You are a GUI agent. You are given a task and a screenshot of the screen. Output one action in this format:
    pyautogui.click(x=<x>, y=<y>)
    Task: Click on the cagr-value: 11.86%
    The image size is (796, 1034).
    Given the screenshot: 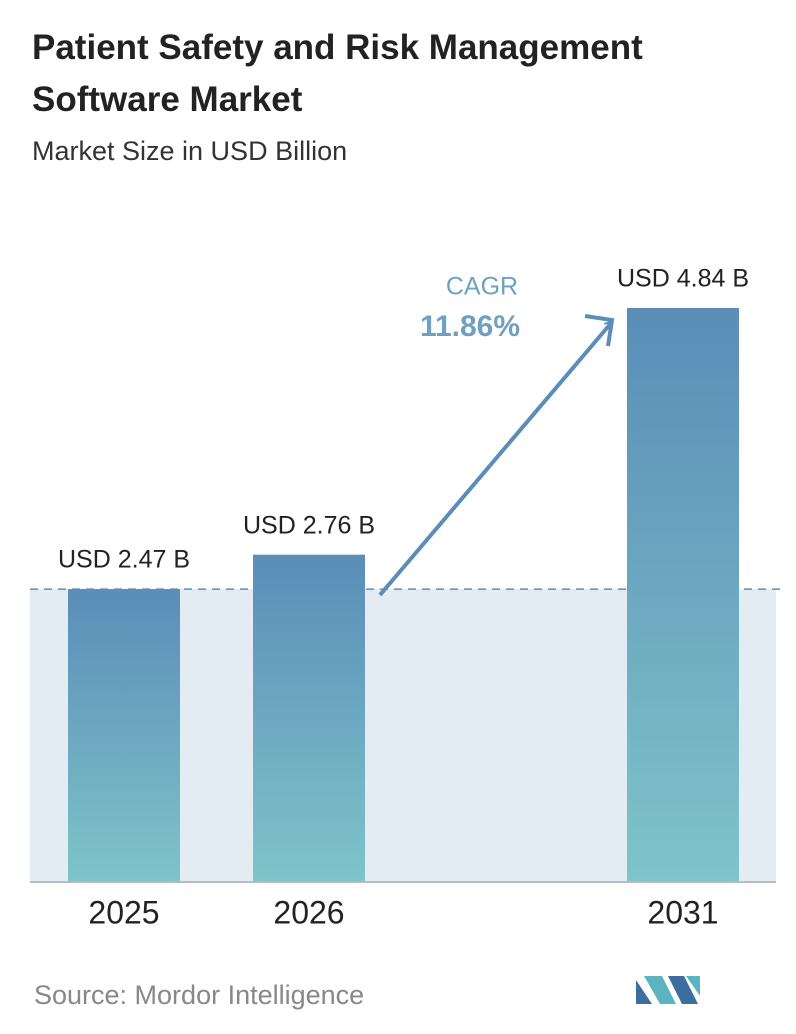 What is the action you would take?
    pyautogui.click(x=470, y=326)
    